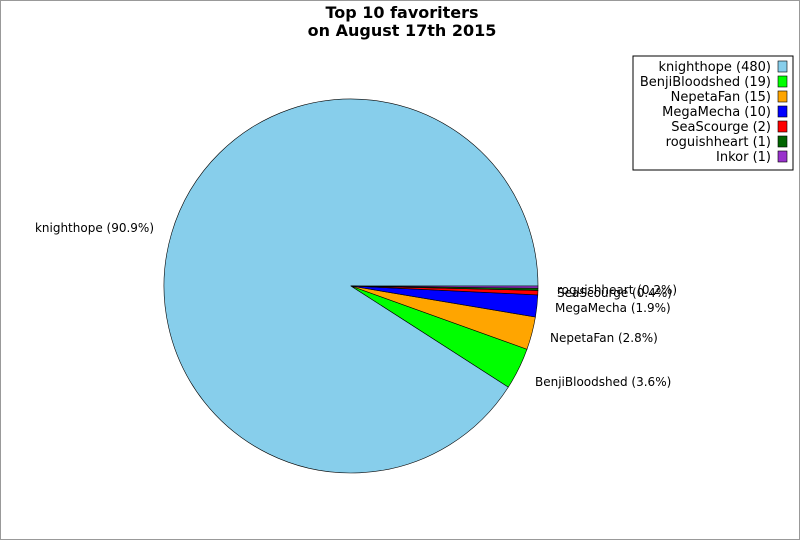 The width and height of the screenshot is (800, 540). What do you see at coordinates (444, 287) in the screenshot?
I see `pie-slice-inkor` at bounding box center [444, 287].